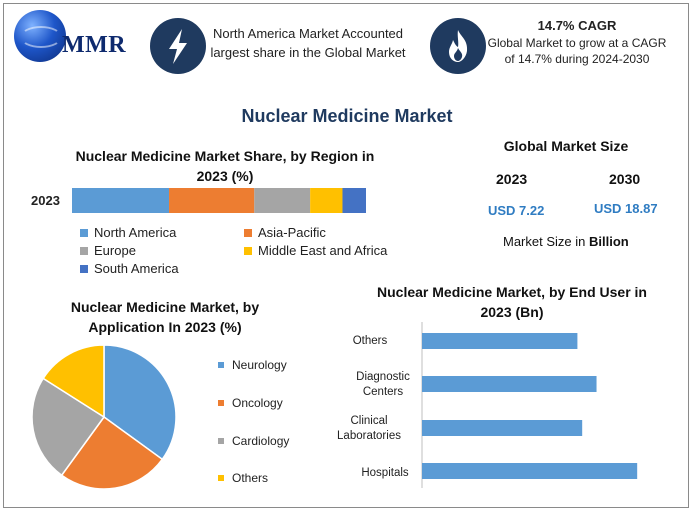 Image resolution: width=694 pixels, height=513 pixels. Describe the element at coordinates (178, 46) in the screenshot. I see `lightning-icon` at that location.